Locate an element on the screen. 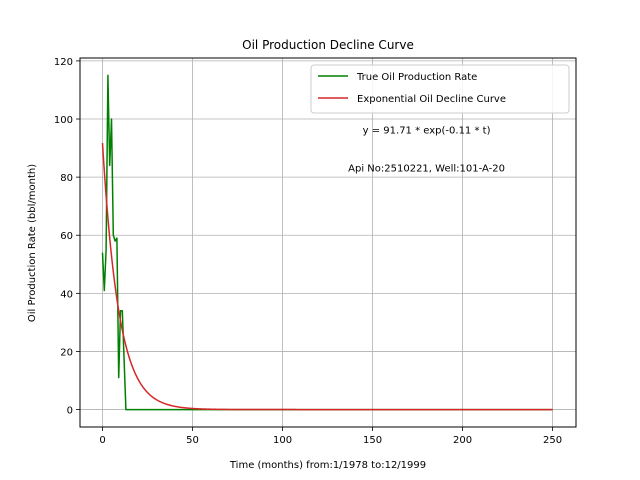  legend-label-decline-curve: Exponential Oil Decline Curve is located at coordinates (431, 99).